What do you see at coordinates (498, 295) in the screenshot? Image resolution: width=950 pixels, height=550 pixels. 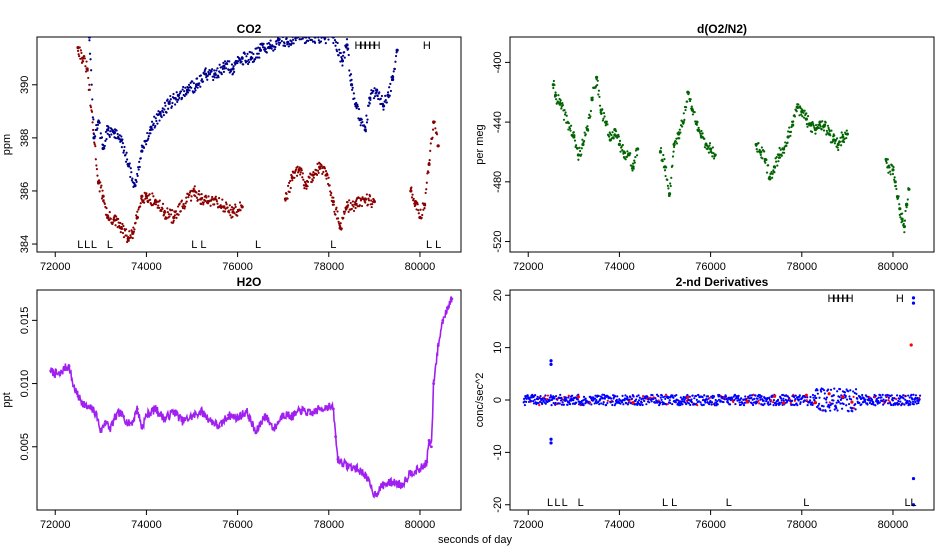 I see `y-tick-label: 20` at bounding box center [498, 295].